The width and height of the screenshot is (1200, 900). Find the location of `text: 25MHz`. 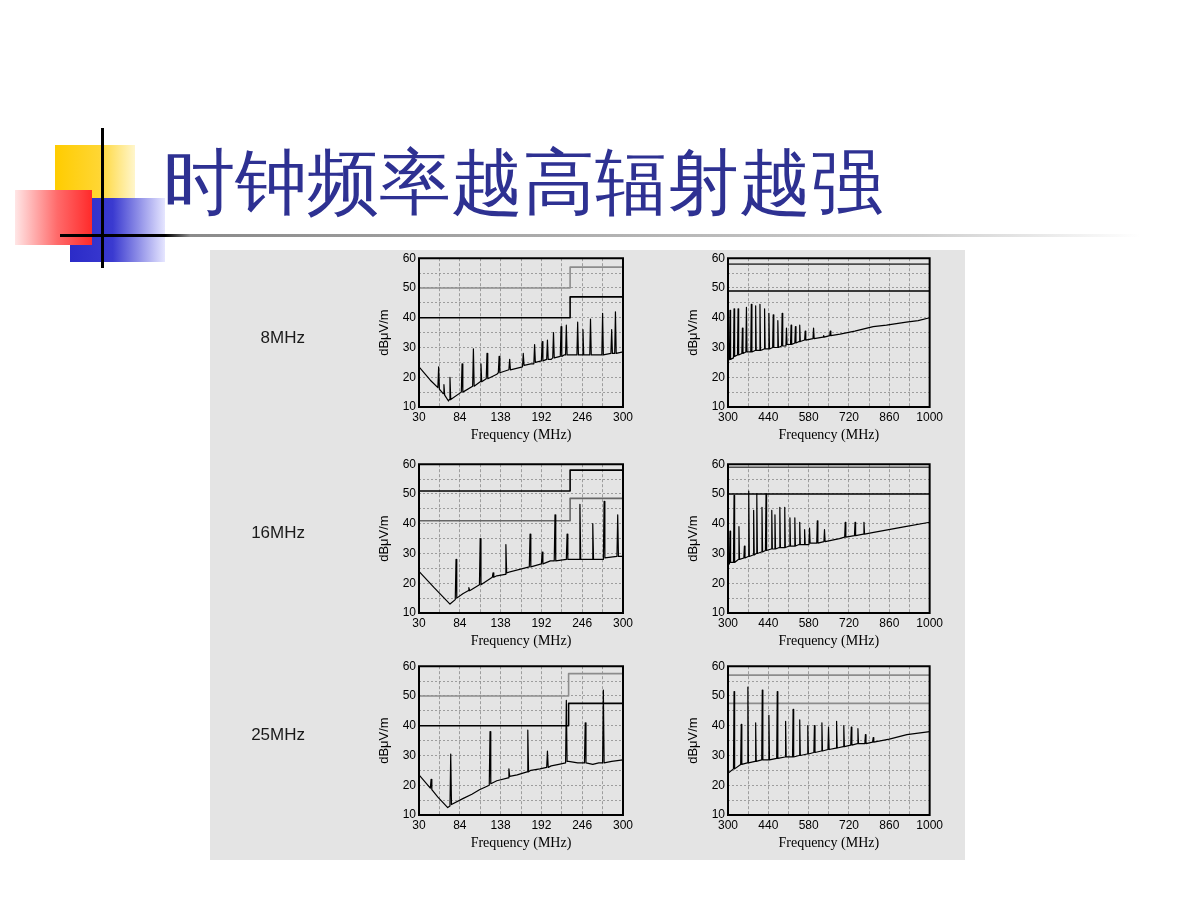

text: 25MHz is located at coordinates (278, 735).